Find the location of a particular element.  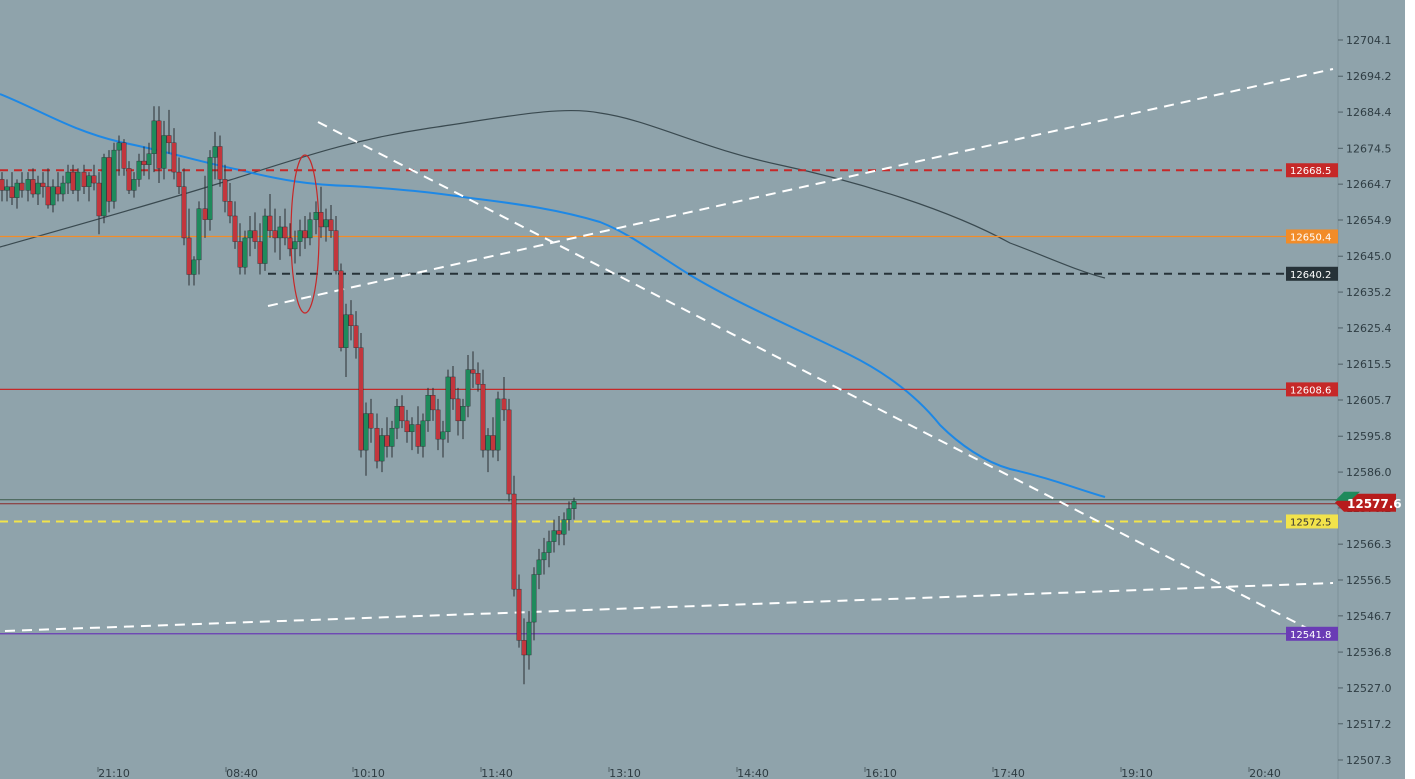

current-price-tag-accent is located at coordinates (1347, 496).